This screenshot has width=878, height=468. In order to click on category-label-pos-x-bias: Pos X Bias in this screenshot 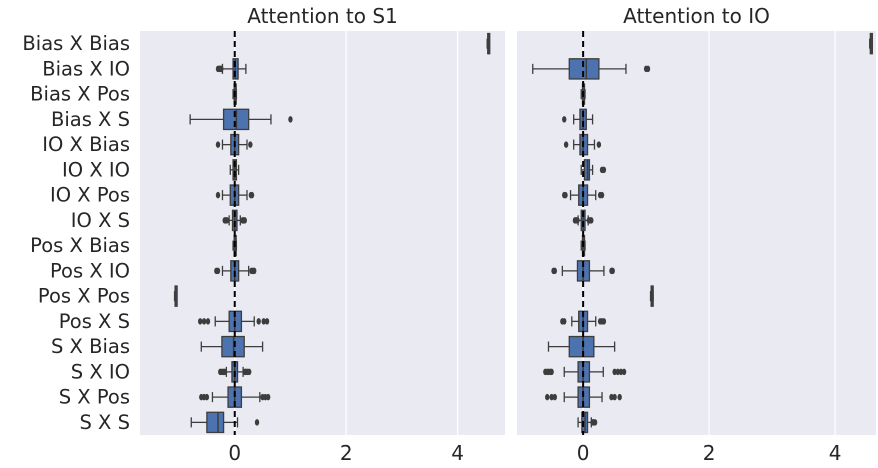, I will do `click(80, 245)`.